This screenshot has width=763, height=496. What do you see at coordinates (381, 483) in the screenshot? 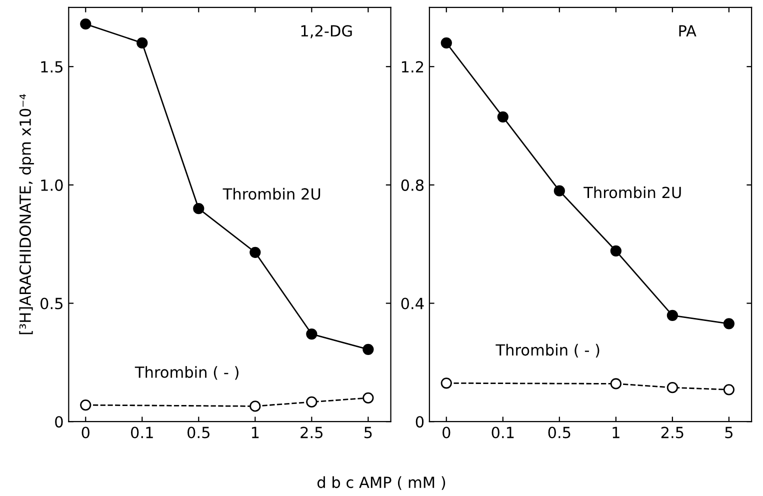
I see `x-axis-title: d b c AMP ( mM )` at bounding box center [381, 483].